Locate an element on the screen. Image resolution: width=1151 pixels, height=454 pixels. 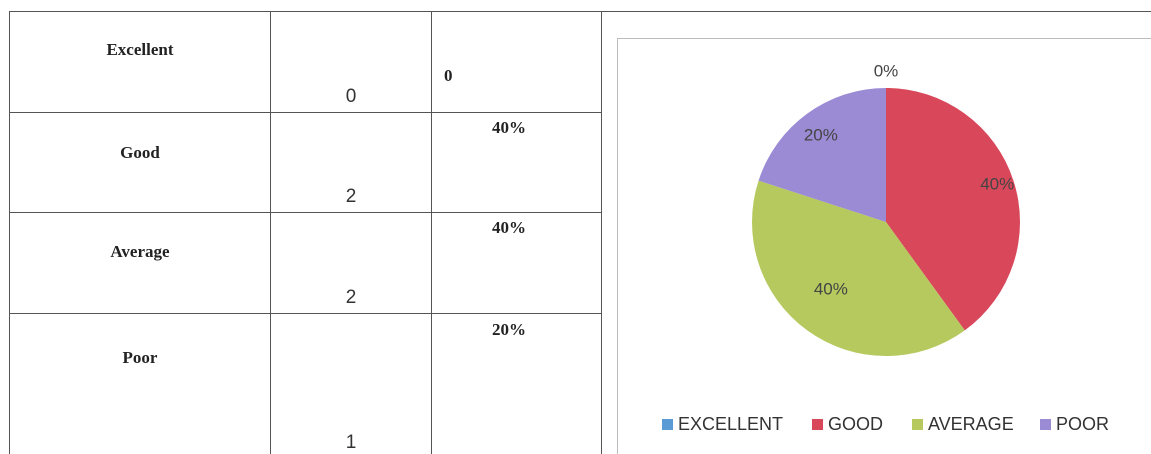
table-row-label: Average is located at coordinates (140, 251).